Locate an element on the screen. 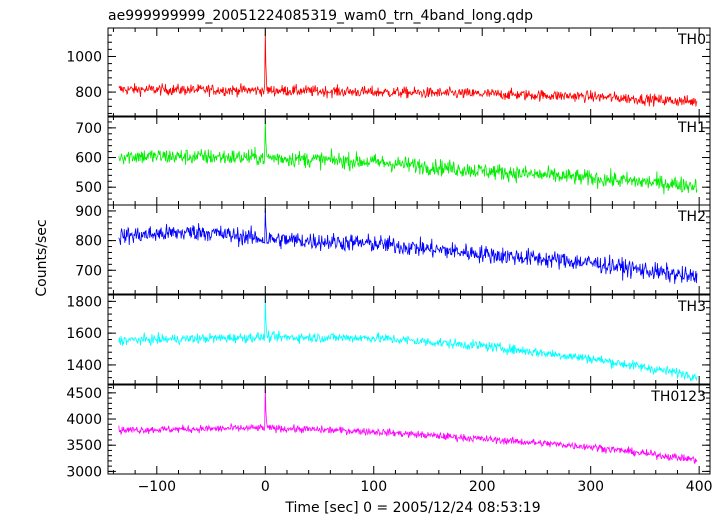  x-tick-label: 0 is located at coordinates (265, 487).